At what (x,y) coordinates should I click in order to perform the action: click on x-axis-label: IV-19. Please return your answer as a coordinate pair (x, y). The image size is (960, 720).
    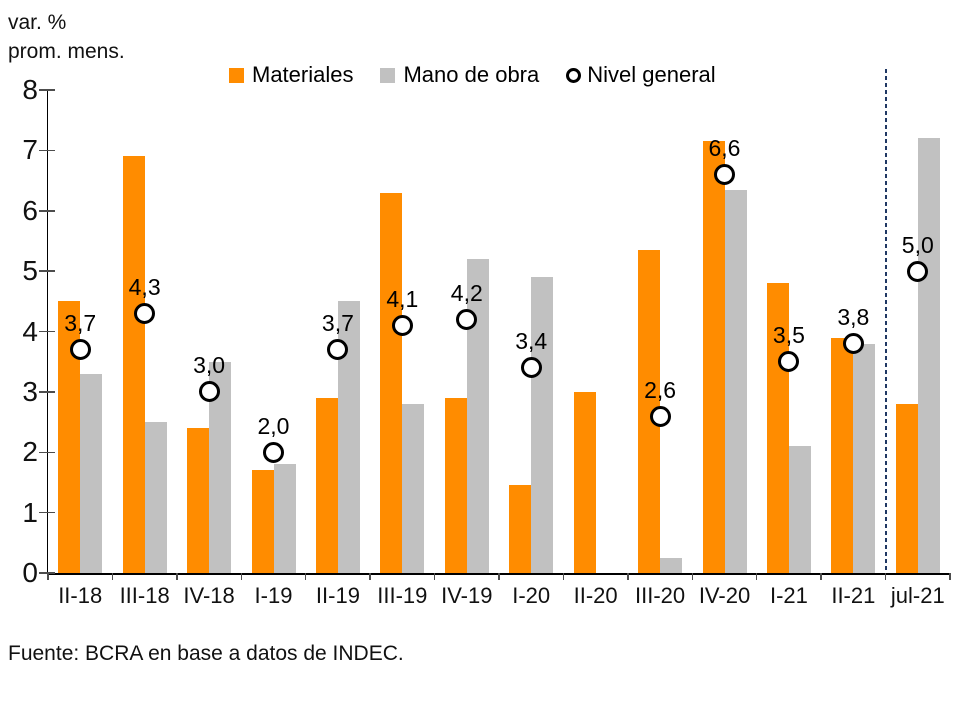
    Looking at the image, I should click on (467, 595).